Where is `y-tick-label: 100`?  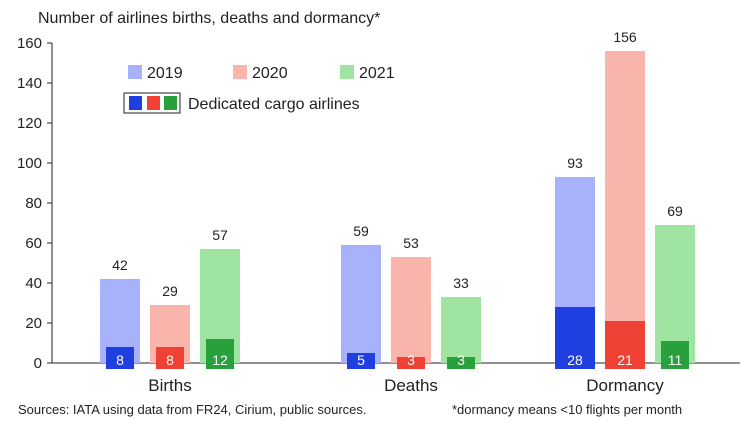
y-tick-label: 100 is located at coordinates (29, 163).